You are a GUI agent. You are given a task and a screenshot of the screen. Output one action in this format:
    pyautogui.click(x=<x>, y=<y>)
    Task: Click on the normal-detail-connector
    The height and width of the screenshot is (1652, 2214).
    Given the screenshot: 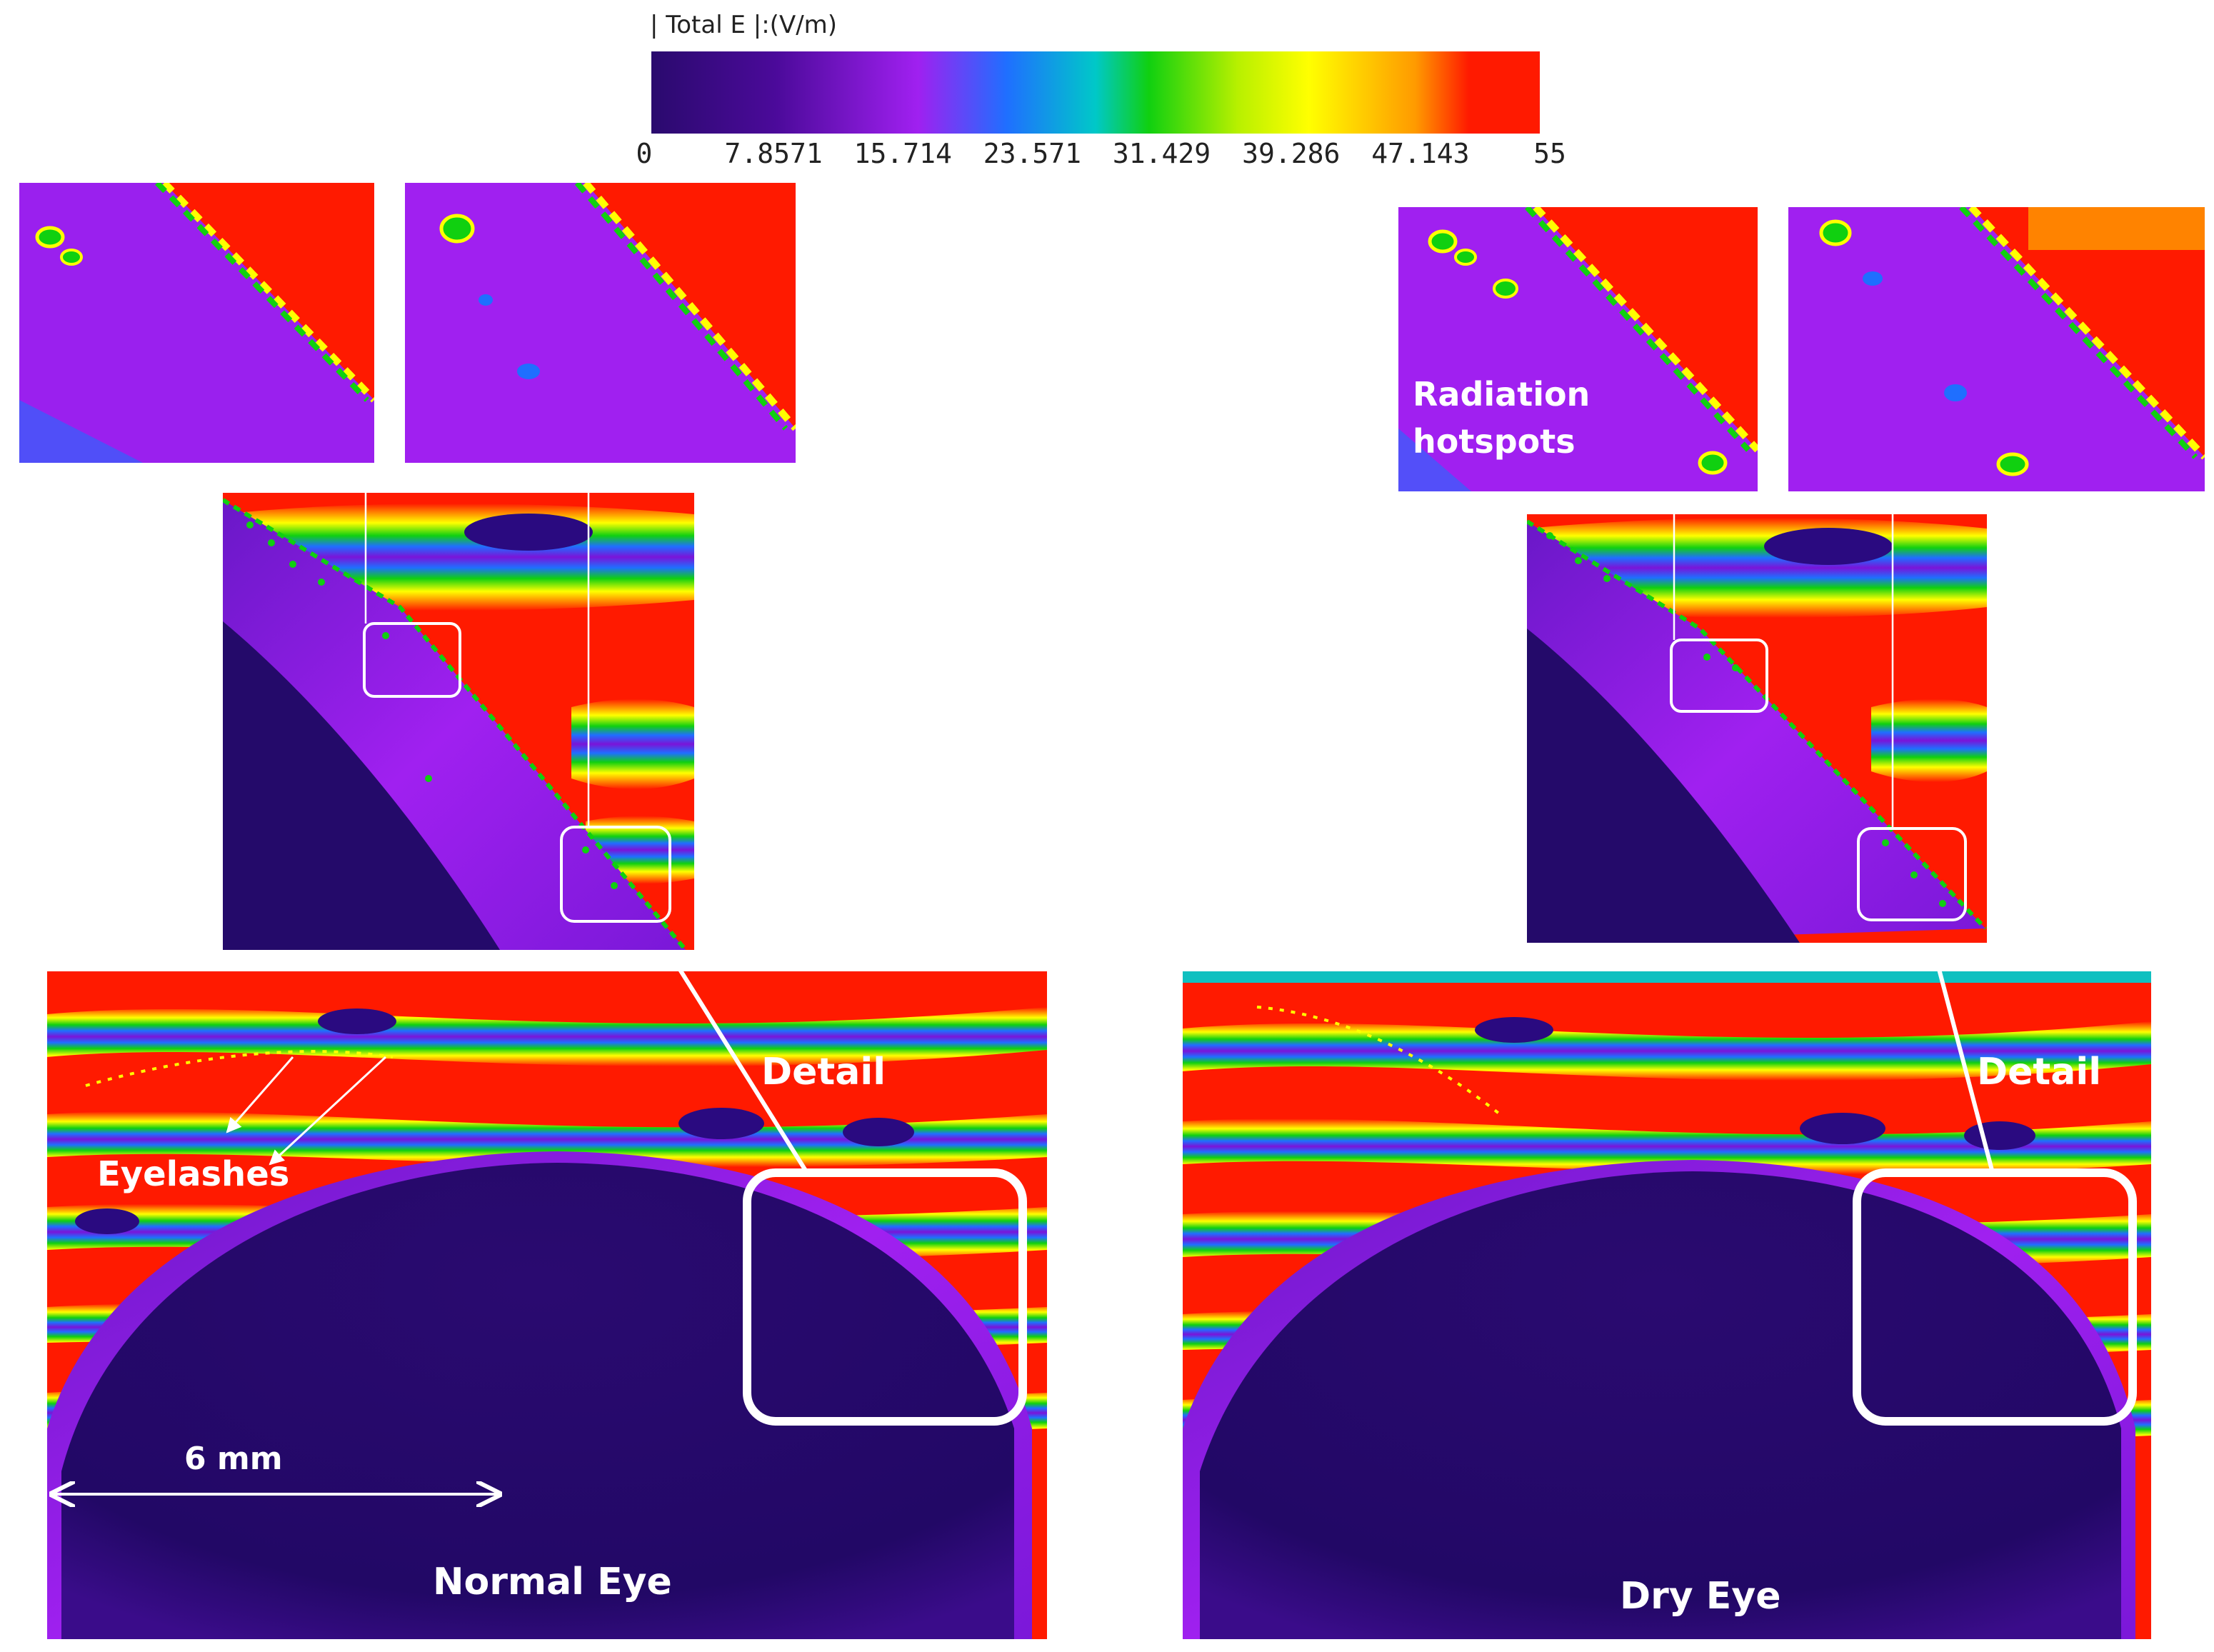 What is the action you would take?
    pyautogui.click(x=730, y=1050)
    